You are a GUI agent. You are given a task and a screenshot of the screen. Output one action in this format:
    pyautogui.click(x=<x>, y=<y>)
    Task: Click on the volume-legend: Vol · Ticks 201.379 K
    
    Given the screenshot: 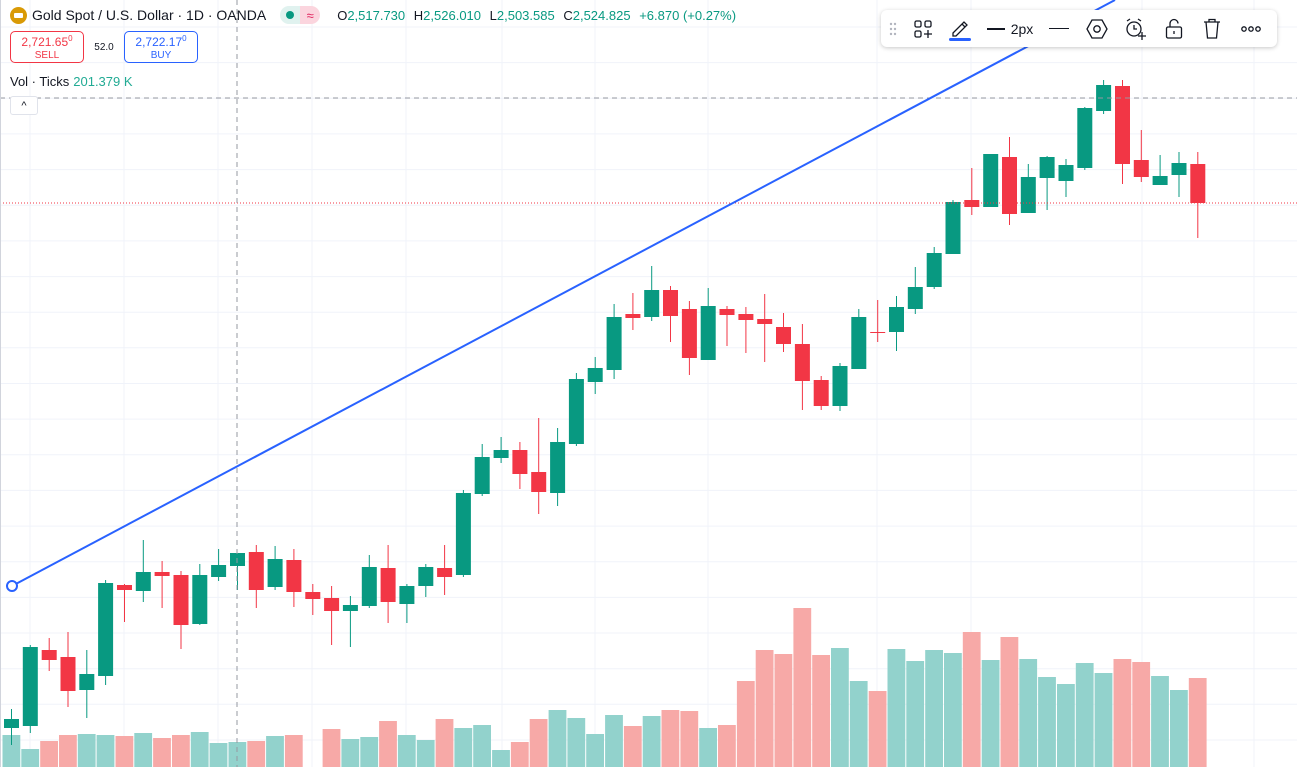 What is the action you would take?
    pyautogui.click(x=71, y=81)
    